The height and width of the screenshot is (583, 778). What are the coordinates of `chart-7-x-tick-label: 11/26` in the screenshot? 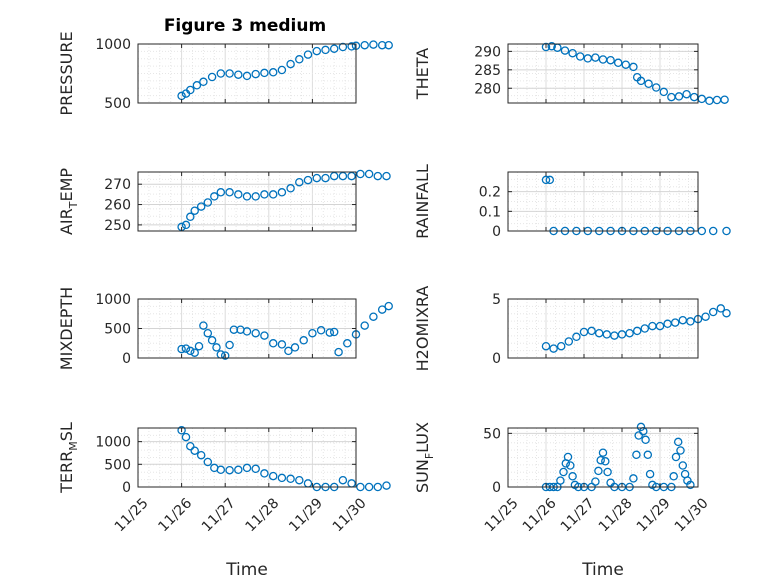 It's located at (175, 515).